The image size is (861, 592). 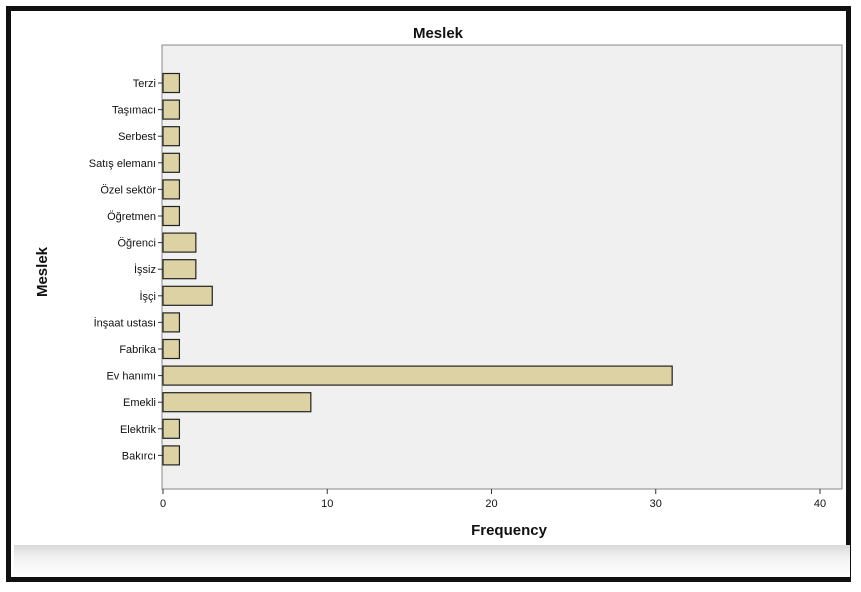 I want to click on y-tick-label: Elektrik, so click(x=138, y=430).